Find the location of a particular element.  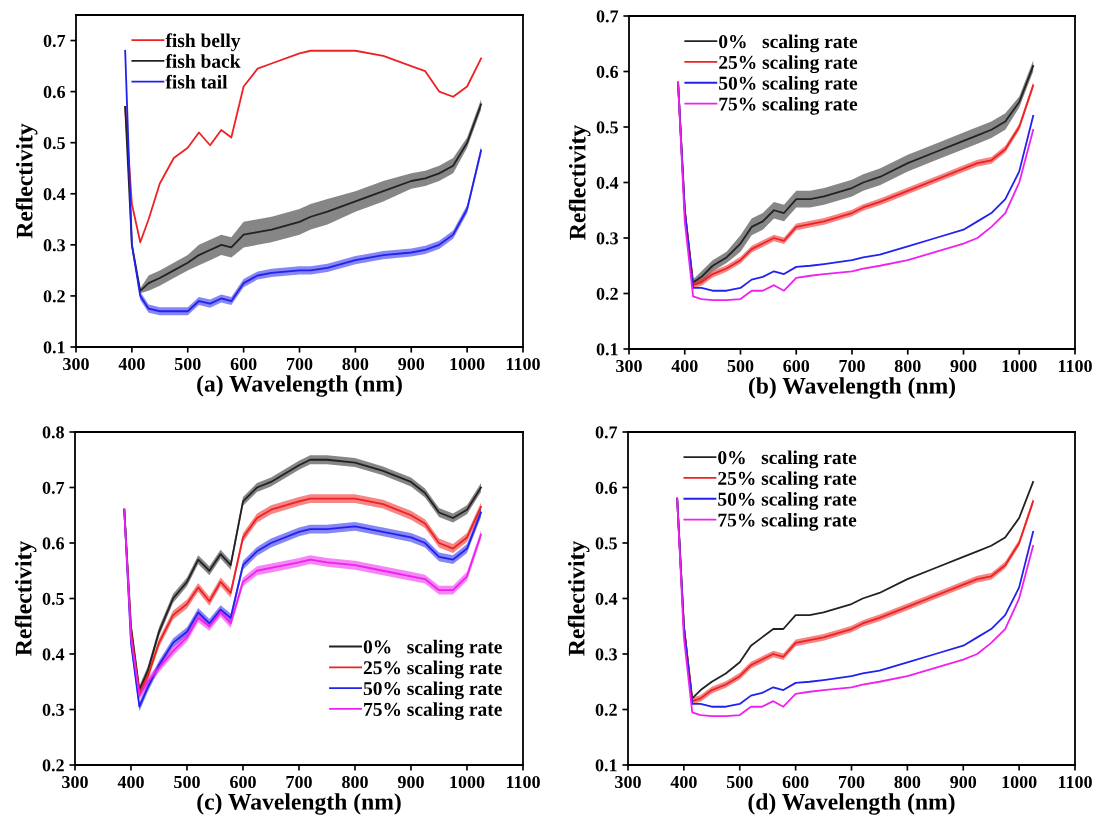

x-axis-title: (c) Wavelength (nm) is located at coordinates (299, 804).